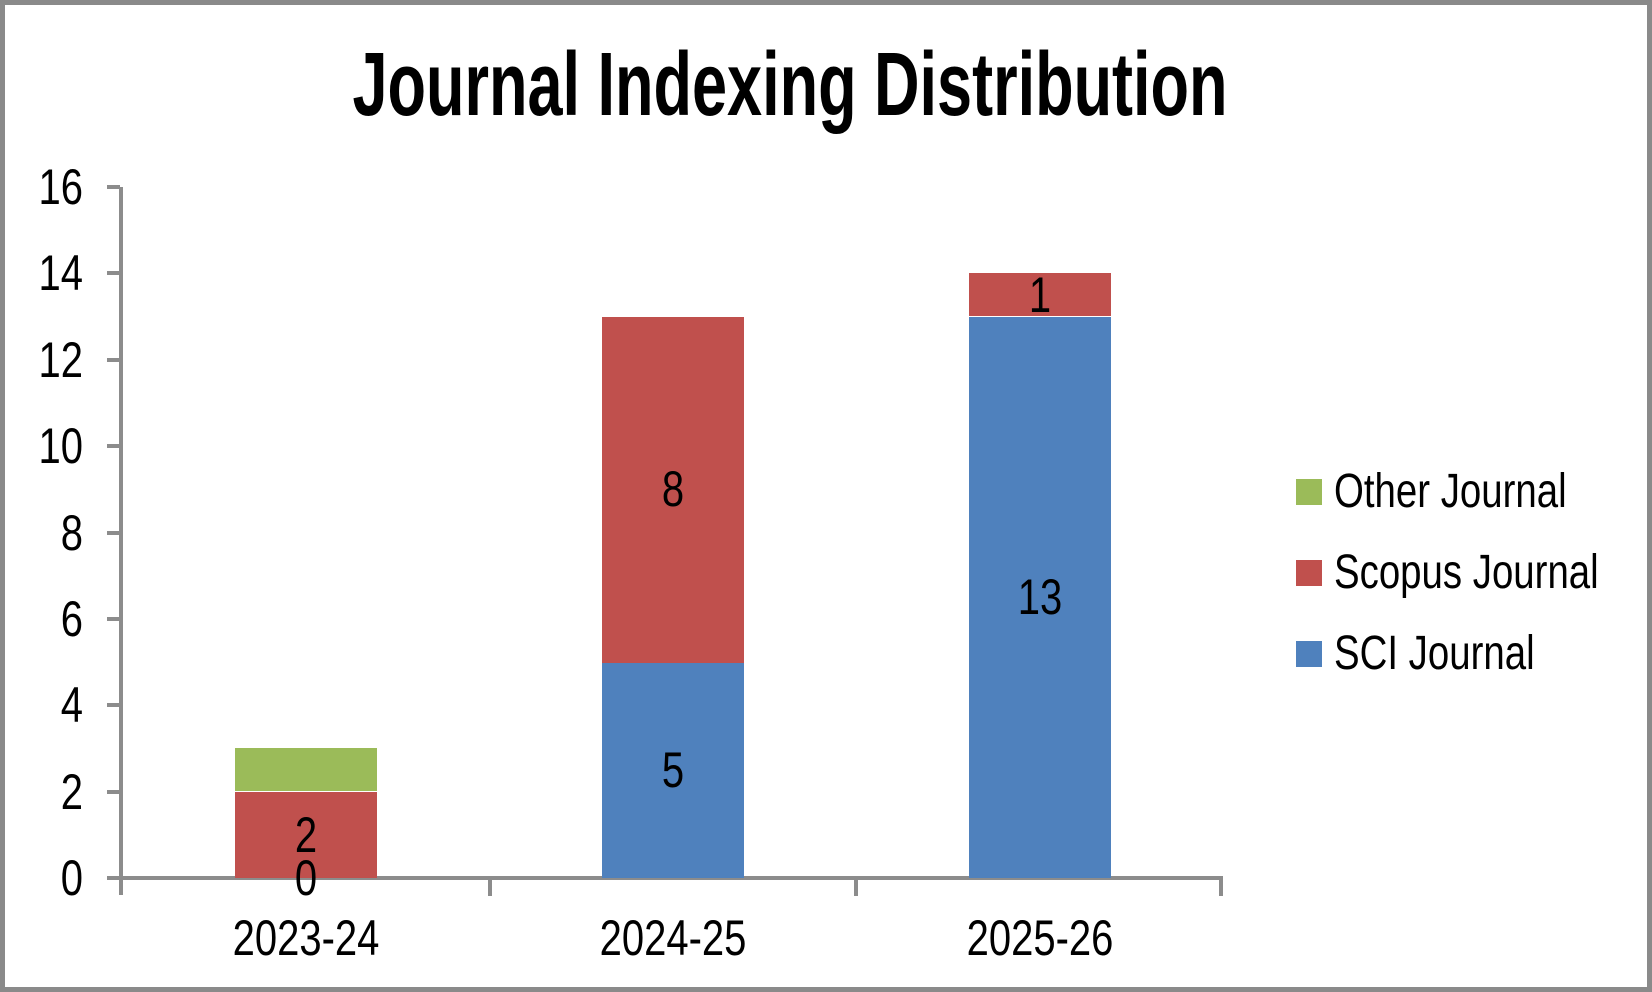  Describe the element at coordinates (306, 878) in the screenshot. I see `data-label: 0` at that location.